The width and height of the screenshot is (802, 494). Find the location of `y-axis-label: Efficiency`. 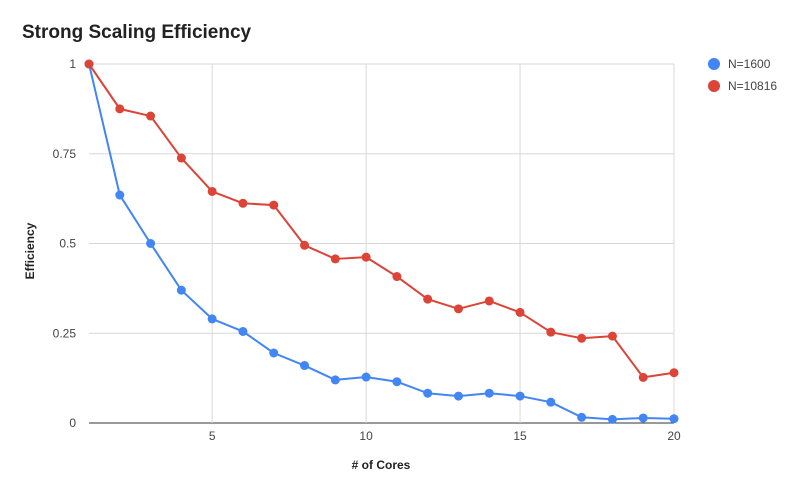

y-axis-label: Efficiency is located at coordinates (30, 250).